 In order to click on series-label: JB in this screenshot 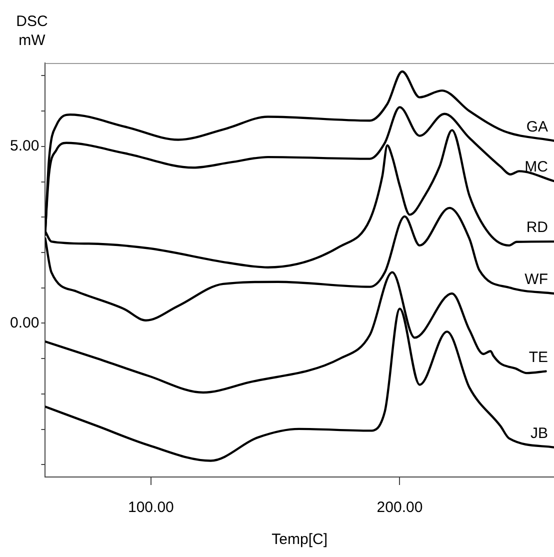, I will do `click(539, 433)`.